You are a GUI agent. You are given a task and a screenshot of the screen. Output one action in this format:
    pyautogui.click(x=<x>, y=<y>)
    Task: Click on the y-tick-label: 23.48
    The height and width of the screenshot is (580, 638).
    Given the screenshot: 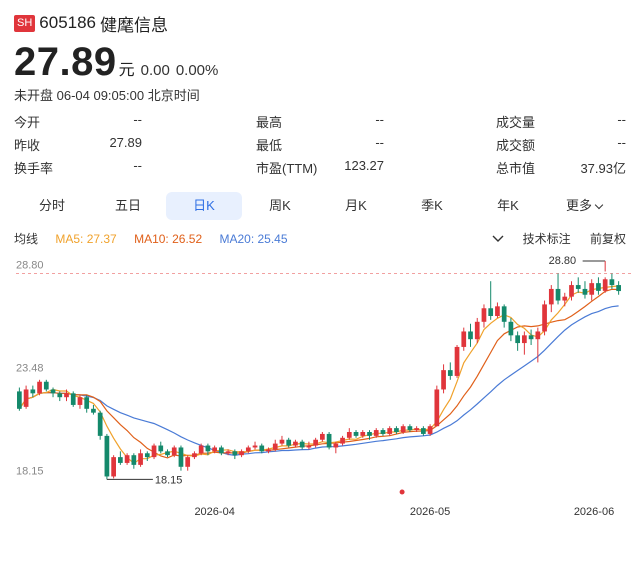 What is the action you would take?
    pyautogui.click(x=30, y=368)
    